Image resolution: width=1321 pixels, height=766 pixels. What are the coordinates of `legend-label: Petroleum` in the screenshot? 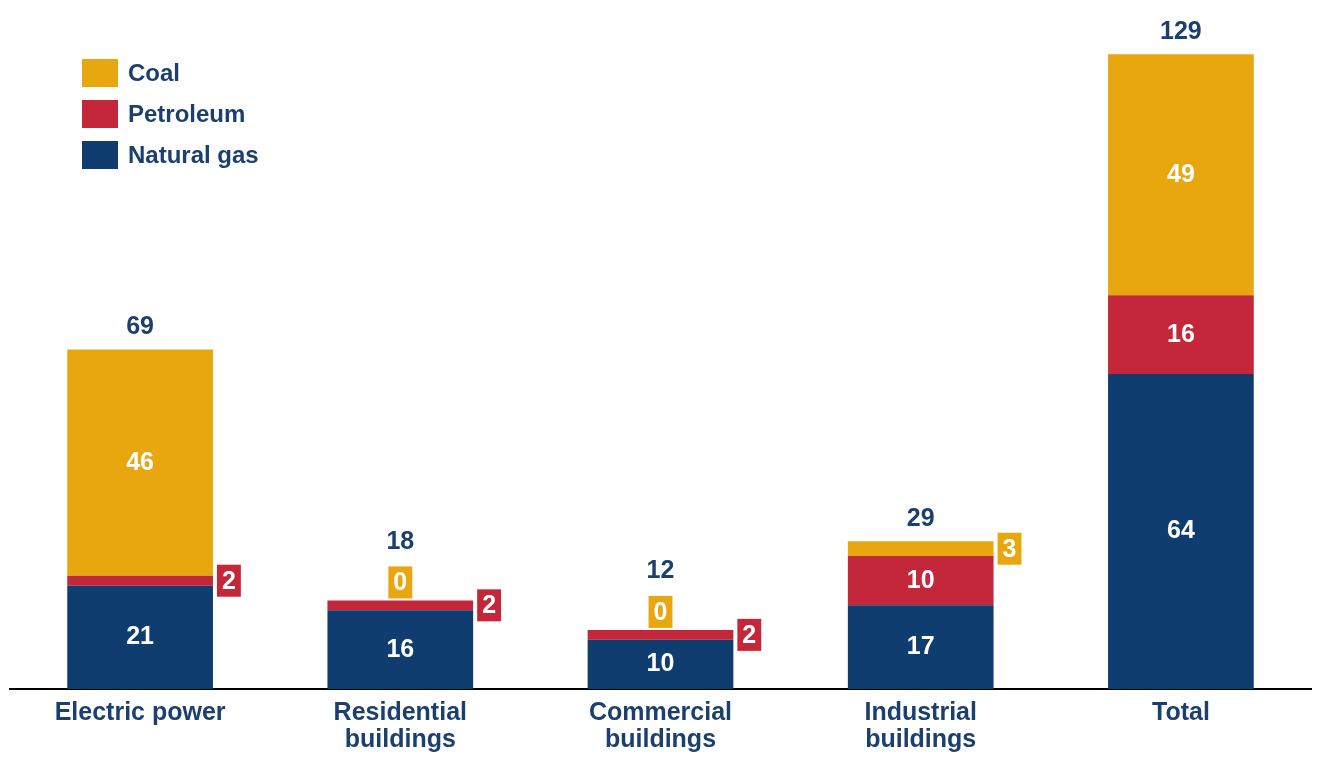 It's located at (187, 113).